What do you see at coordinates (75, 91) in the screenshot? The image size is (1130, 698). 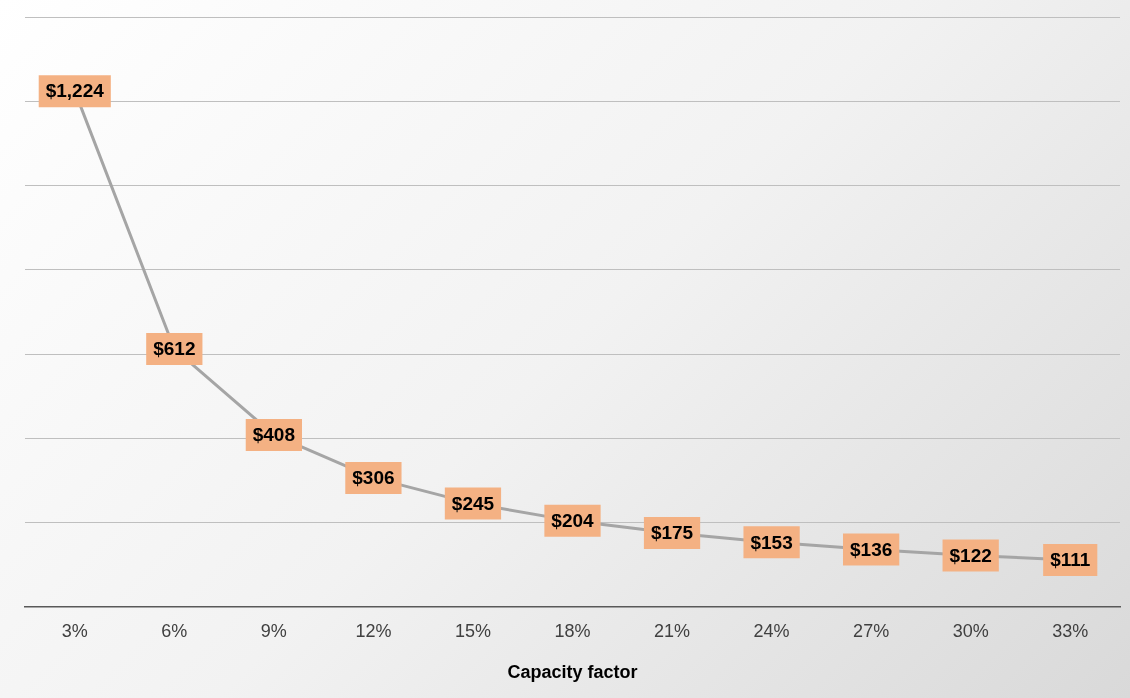 I see `data-label: $1,224` at bounding box center [75, 91].